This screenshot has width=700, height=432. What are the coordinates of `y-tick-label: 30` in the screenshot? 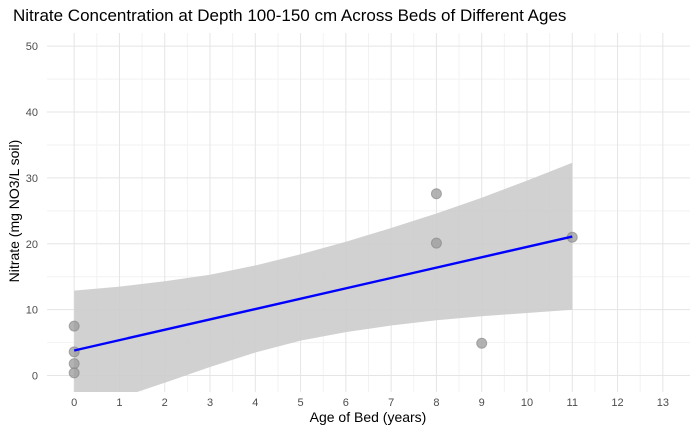 It's located at (32, 179).